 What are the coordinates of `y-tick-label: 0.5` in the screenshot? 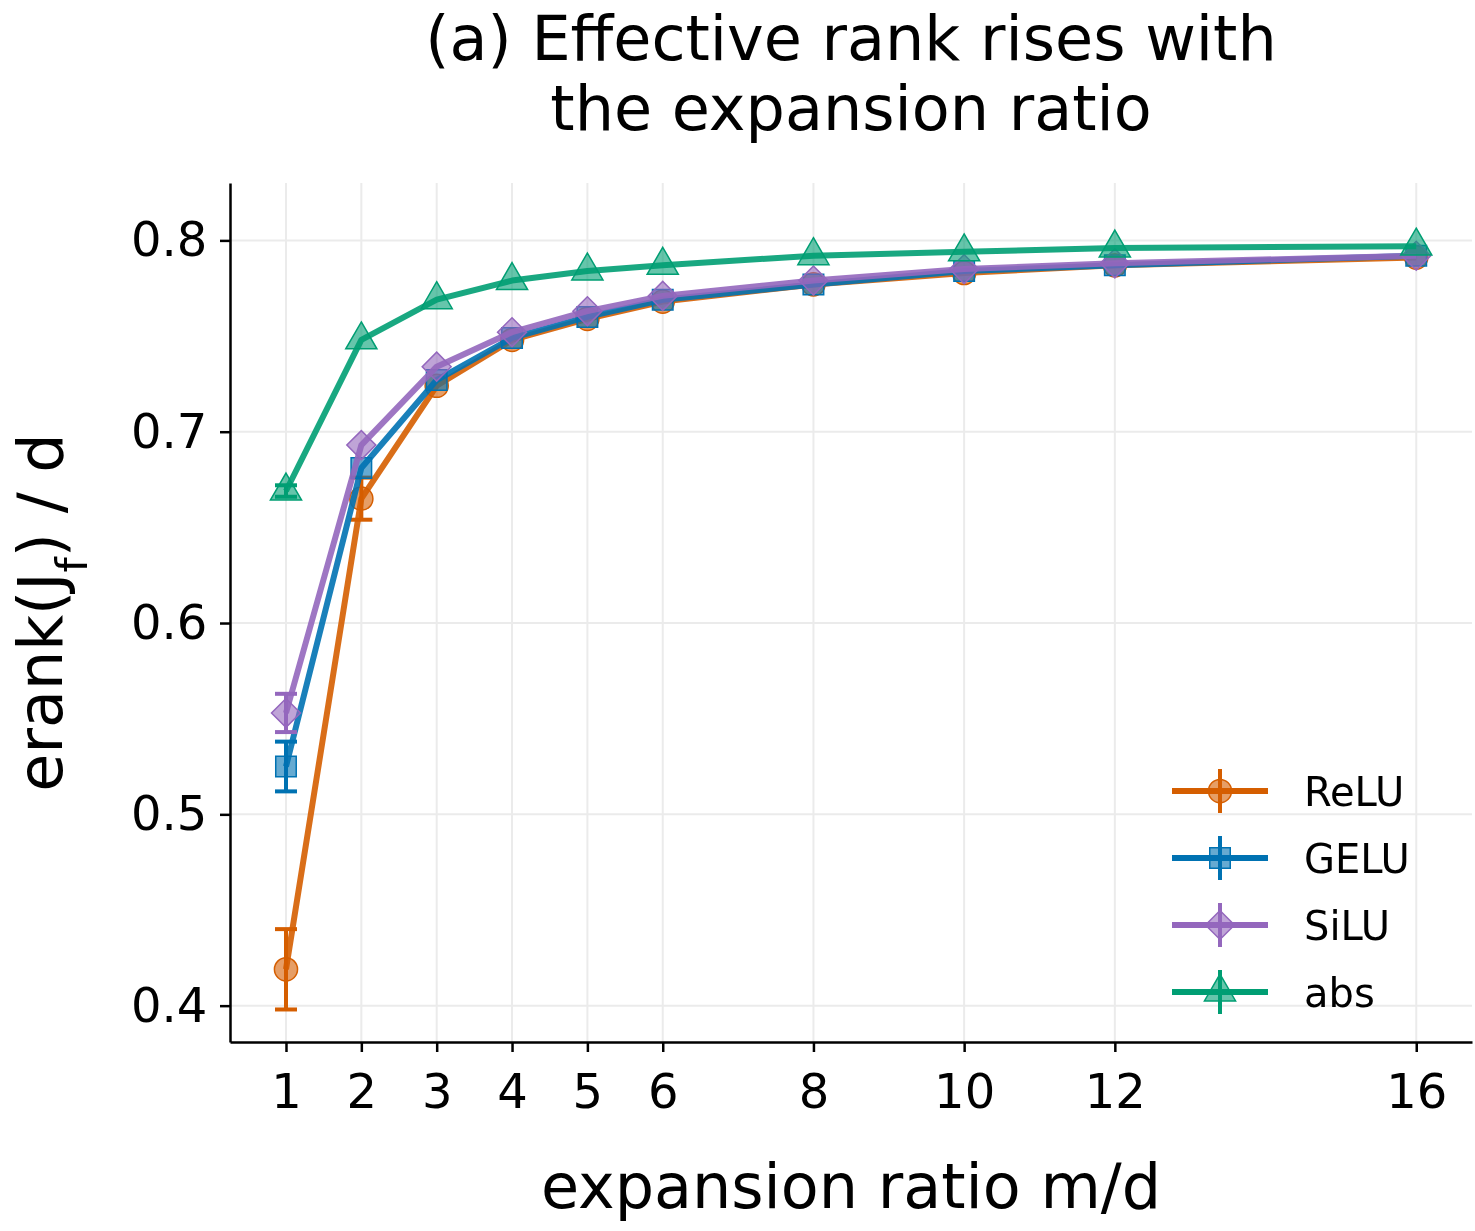 It's located at (169, 813).